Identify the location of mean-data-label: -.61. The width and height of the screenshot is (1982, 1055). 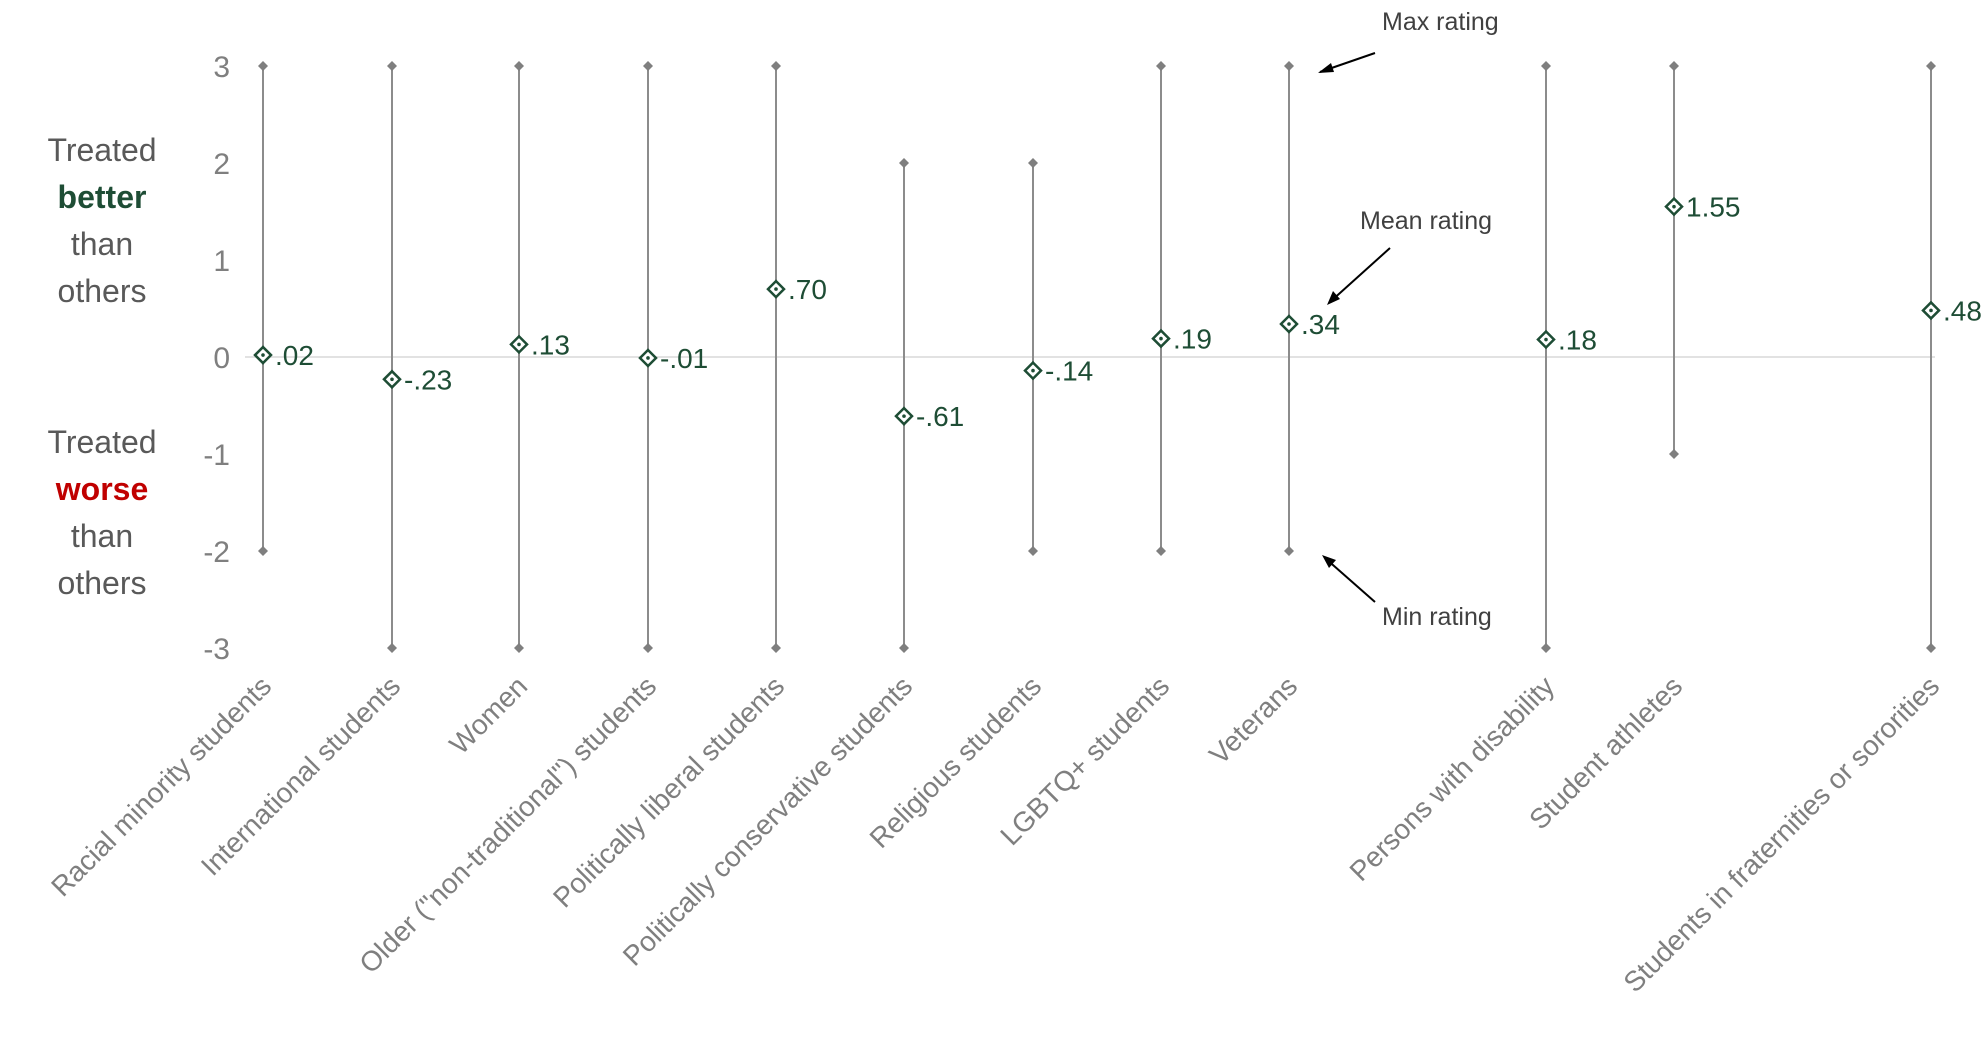
(940, 416).